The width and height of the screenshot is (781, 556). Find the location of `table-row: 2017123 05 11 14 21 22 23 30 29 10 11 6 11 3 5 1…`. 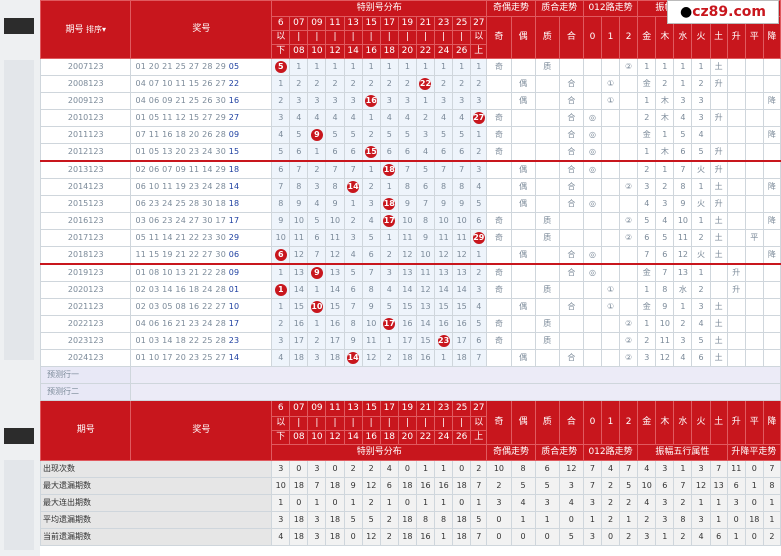

table-row: 2017123 05 11 14 21 22 23 30 29 10 11 6 11 3 5 1… is located at coordinates (410, 238).